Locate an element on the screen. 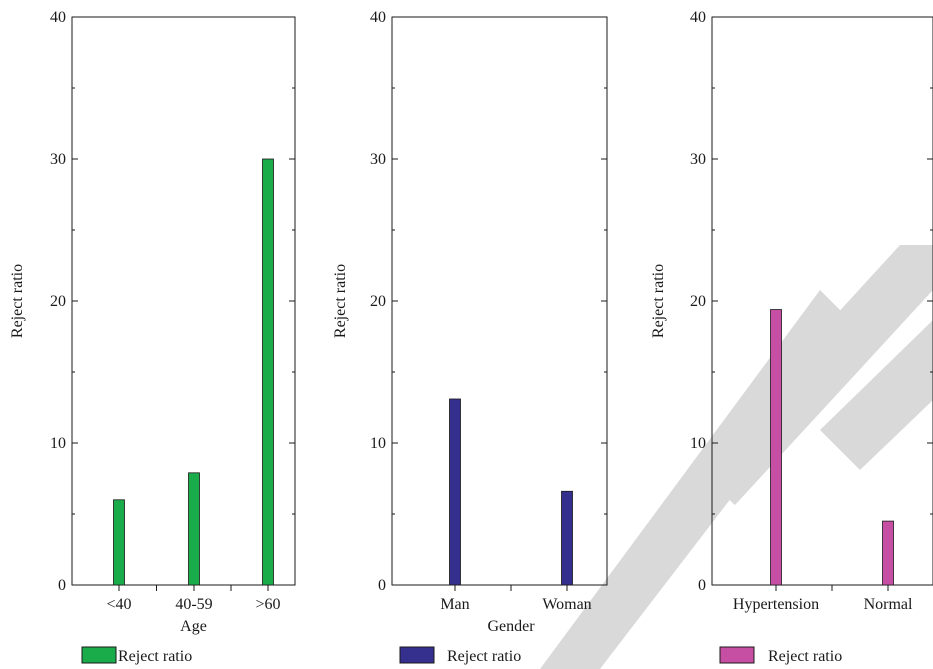 The height and width of the screenshot is (669, 933). x-axis-label: Gender is located at coordinates (511, 626).